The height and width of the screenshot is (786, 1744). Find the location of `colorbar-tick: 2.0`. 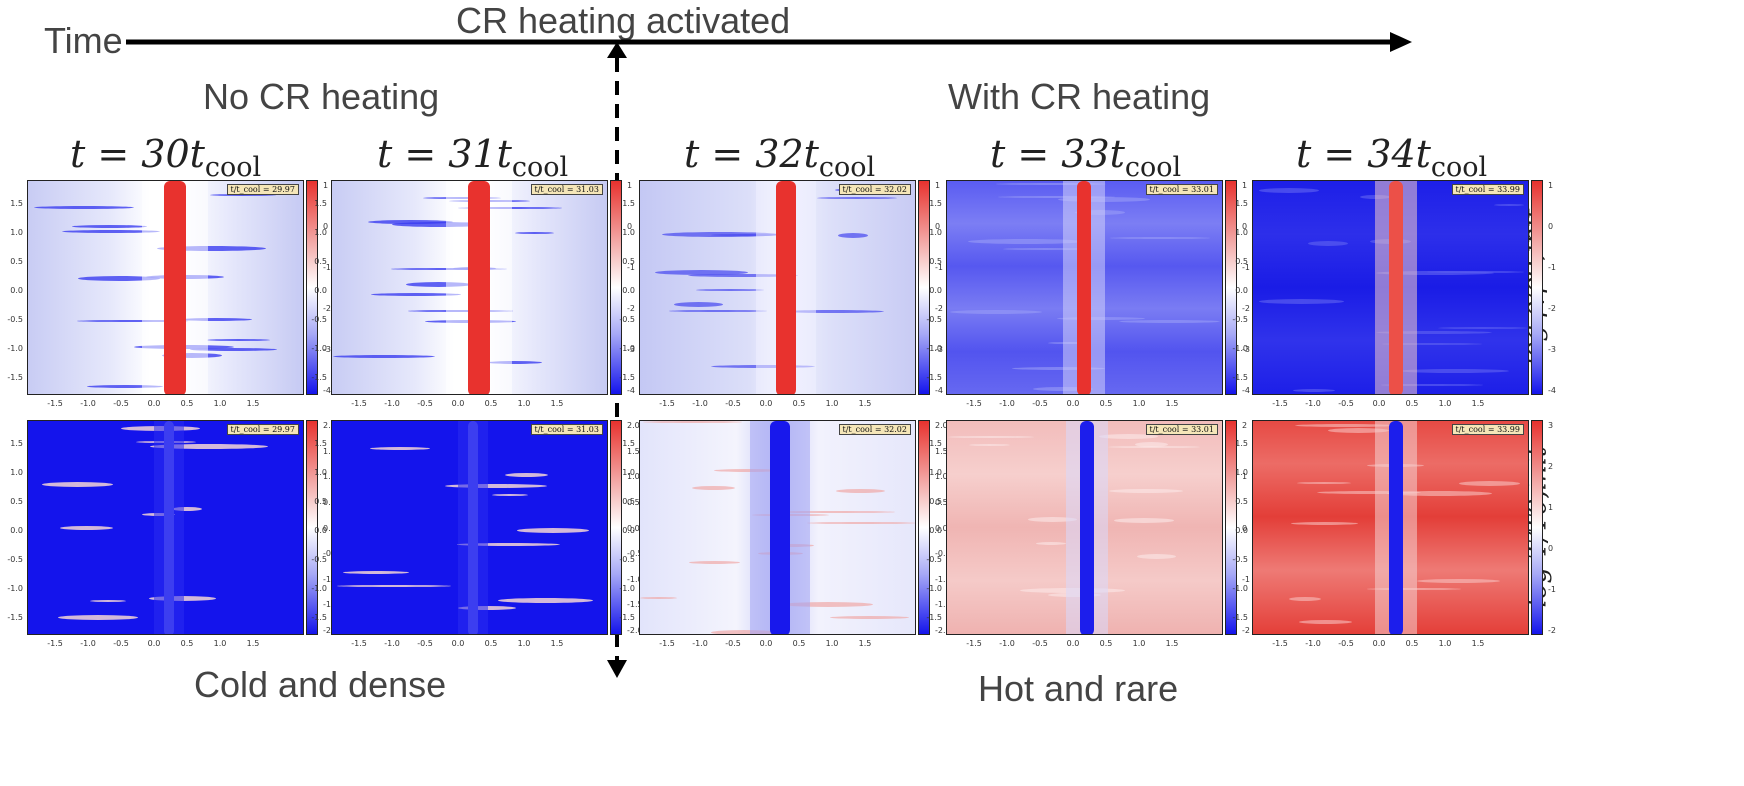

colorbar-tick: 2.0 is located at coordinates (329, 425).